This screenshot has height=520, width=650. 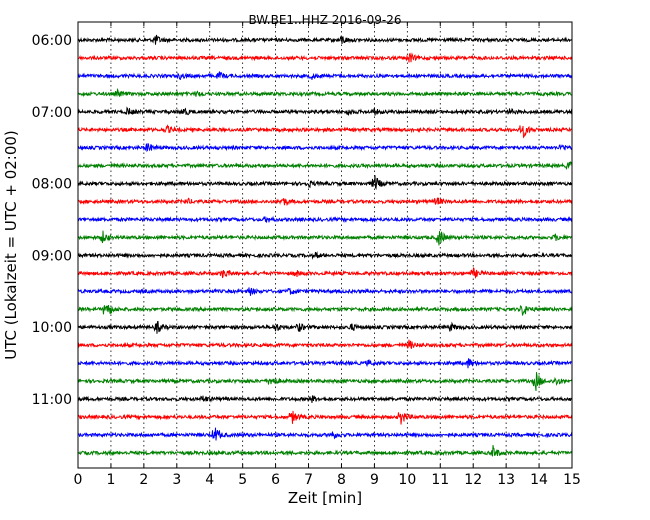 I want to click on y-tick-label: 10:00, so click(x=52, y=328).